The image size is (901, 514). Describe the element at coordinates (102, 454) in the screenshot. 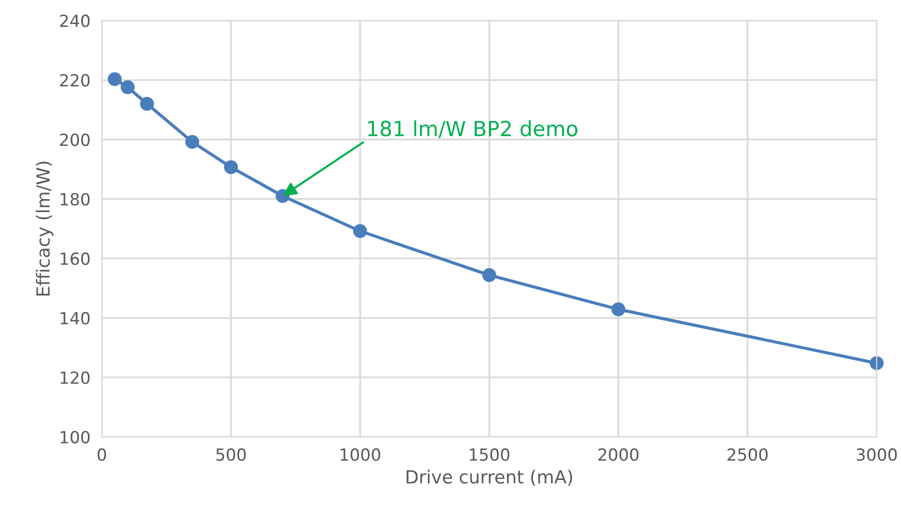

I see `x-tick-label: 0` at that location.